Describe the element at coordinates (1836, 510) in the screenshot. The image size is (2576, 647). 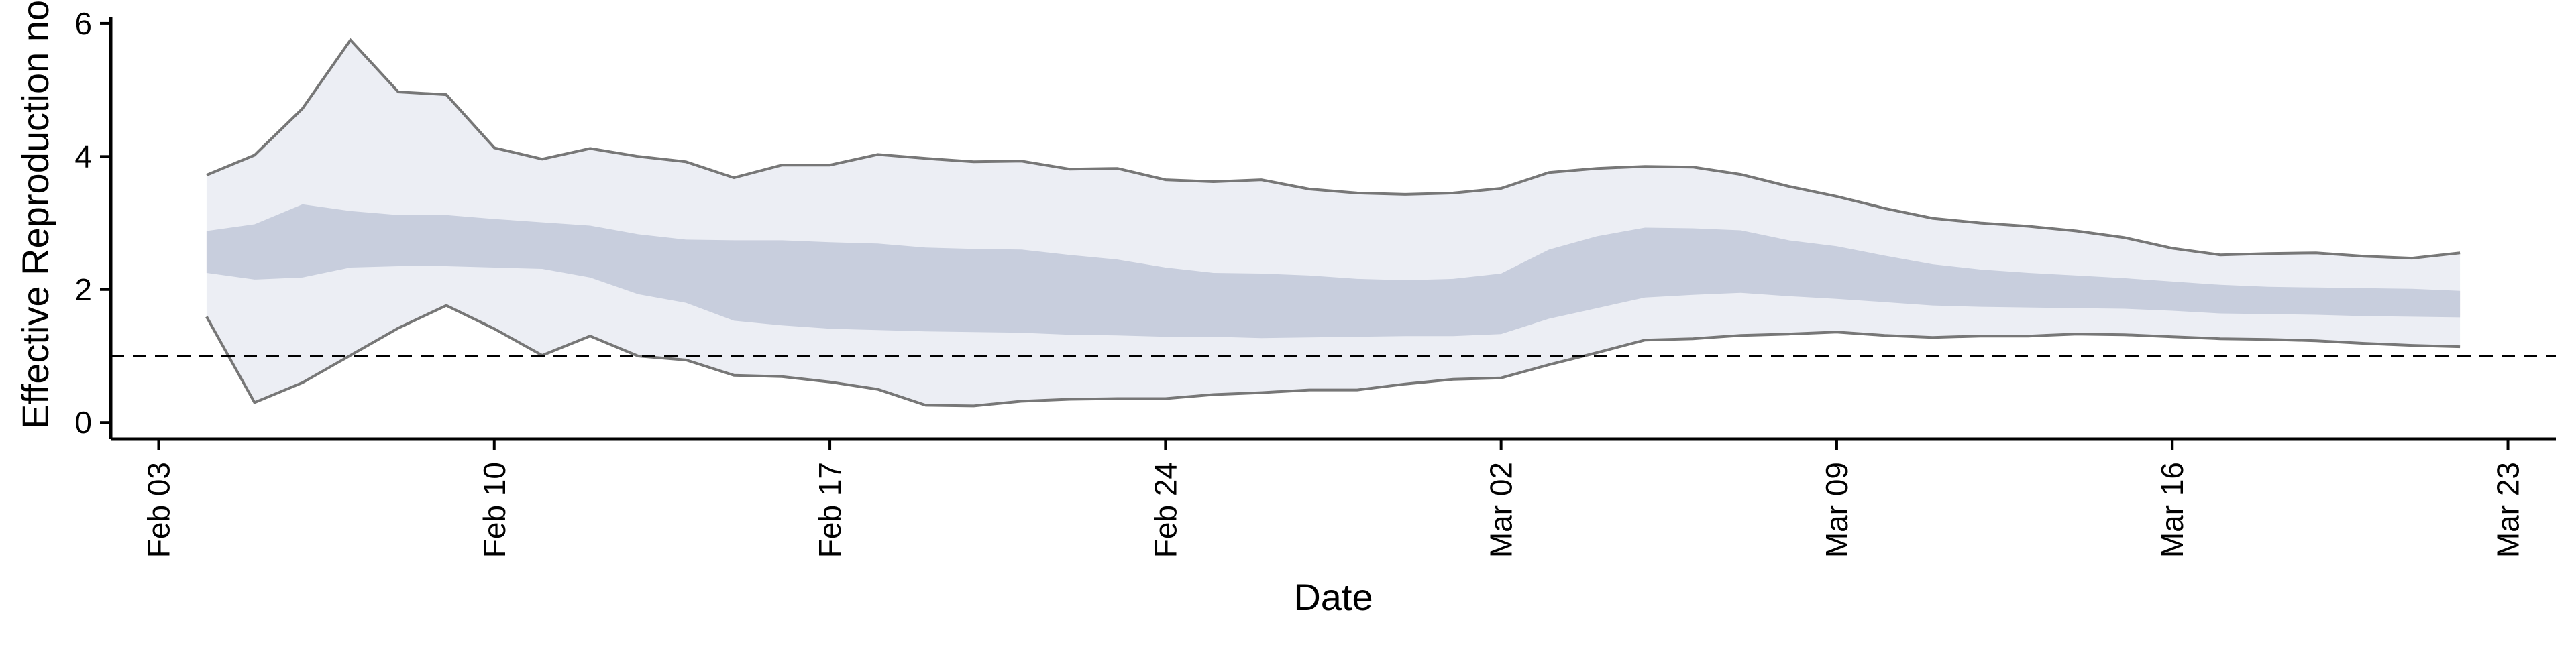
I see `x-tick-label: Mar 09` at that location.